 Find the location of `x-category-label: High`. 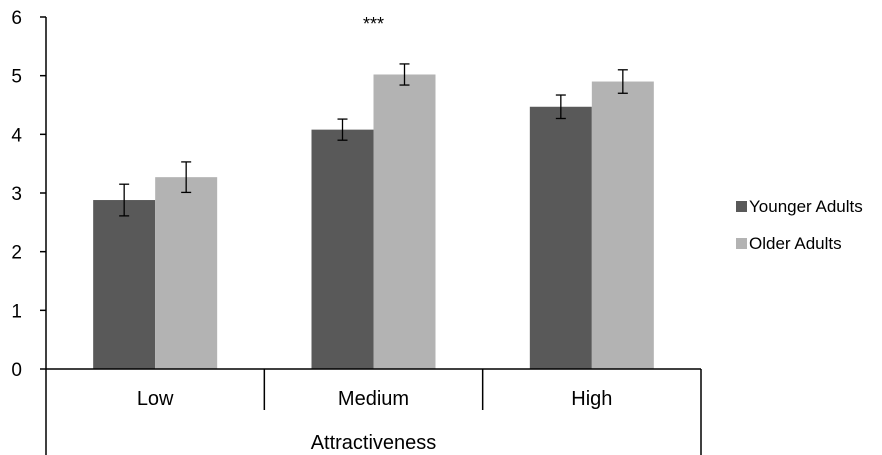

x-category-label: High is located at coordinates (591, 399).